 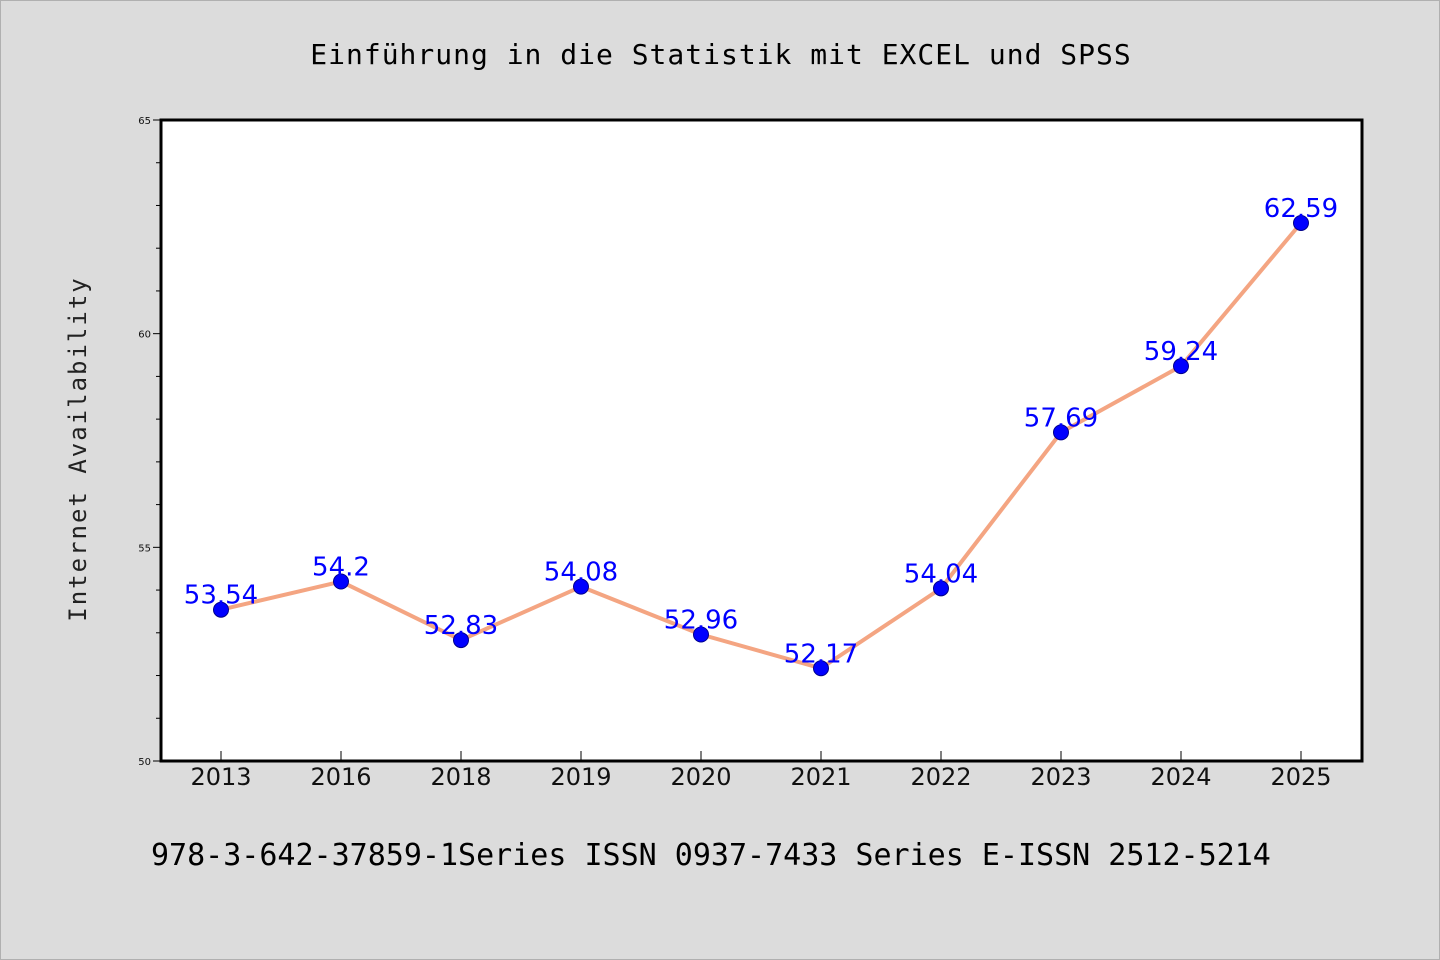 I want to click on data-label: 52.17, so click(x=821, y=654).